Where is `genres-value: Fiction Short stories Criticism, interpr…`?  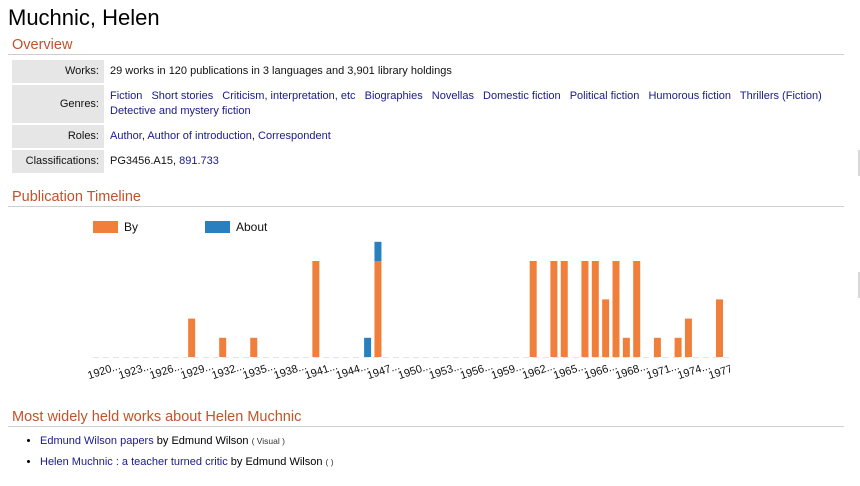 genres-value: Fiction Short stories Criticism, interpr… is located at coordinates (474, 104).